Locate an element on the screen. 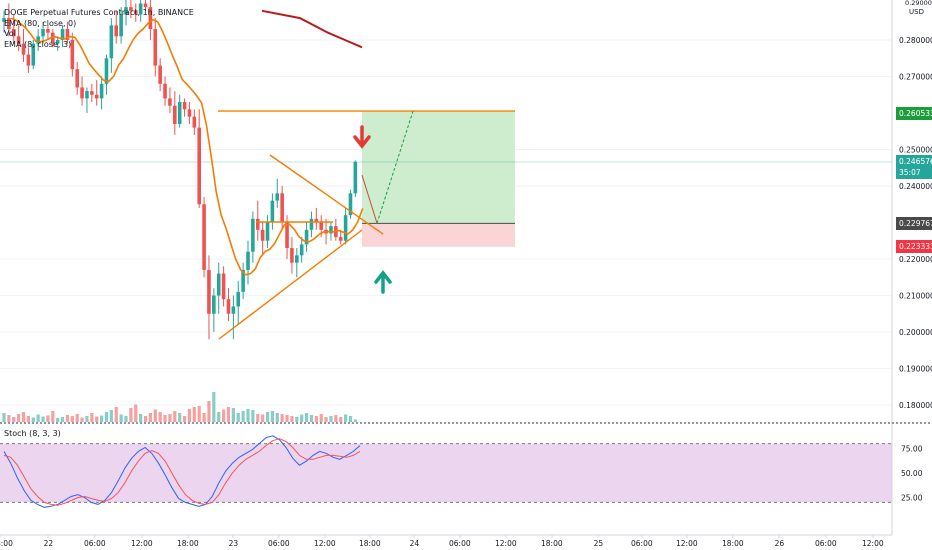  price-tick-label: 0.190000 is located at coordinates (915, 369).